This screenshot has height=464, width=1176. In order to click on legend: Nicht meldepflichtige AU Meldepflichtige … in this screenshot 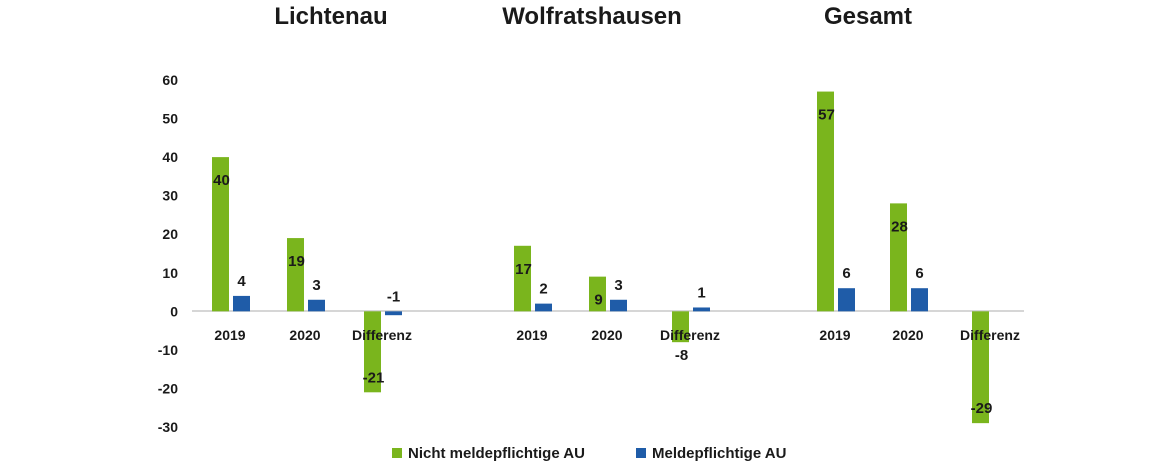, I will do `click(589, 453)`.